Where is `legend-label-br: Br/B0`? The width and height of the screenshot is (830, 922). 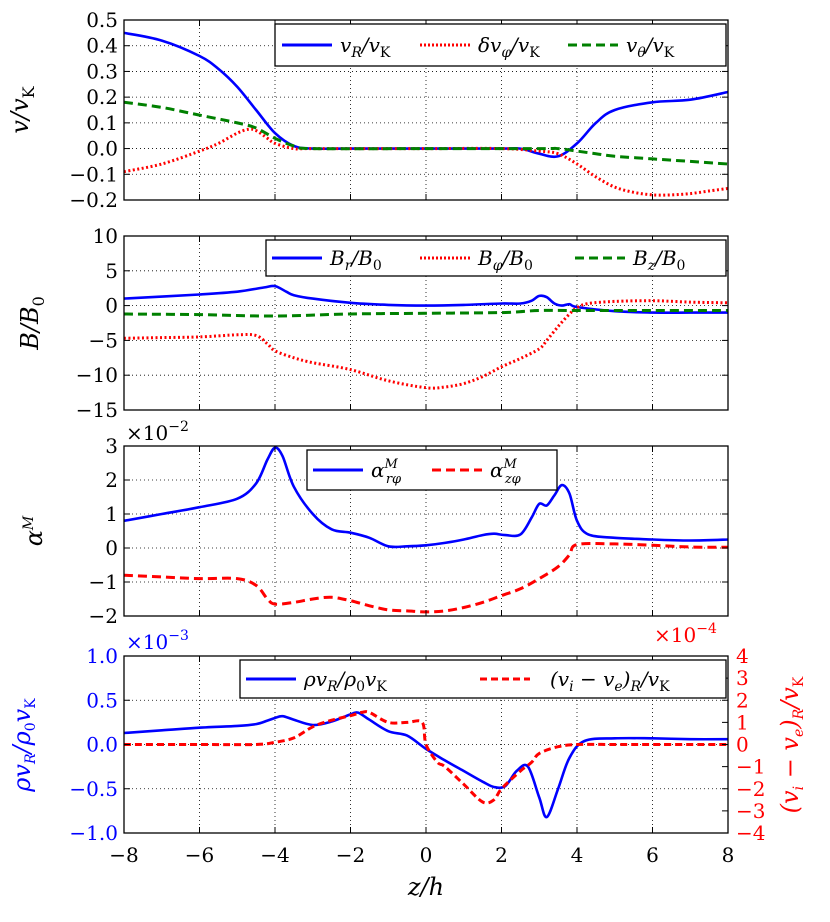 legend-label-br: Br/B0 is located at coordinates (355, 260).